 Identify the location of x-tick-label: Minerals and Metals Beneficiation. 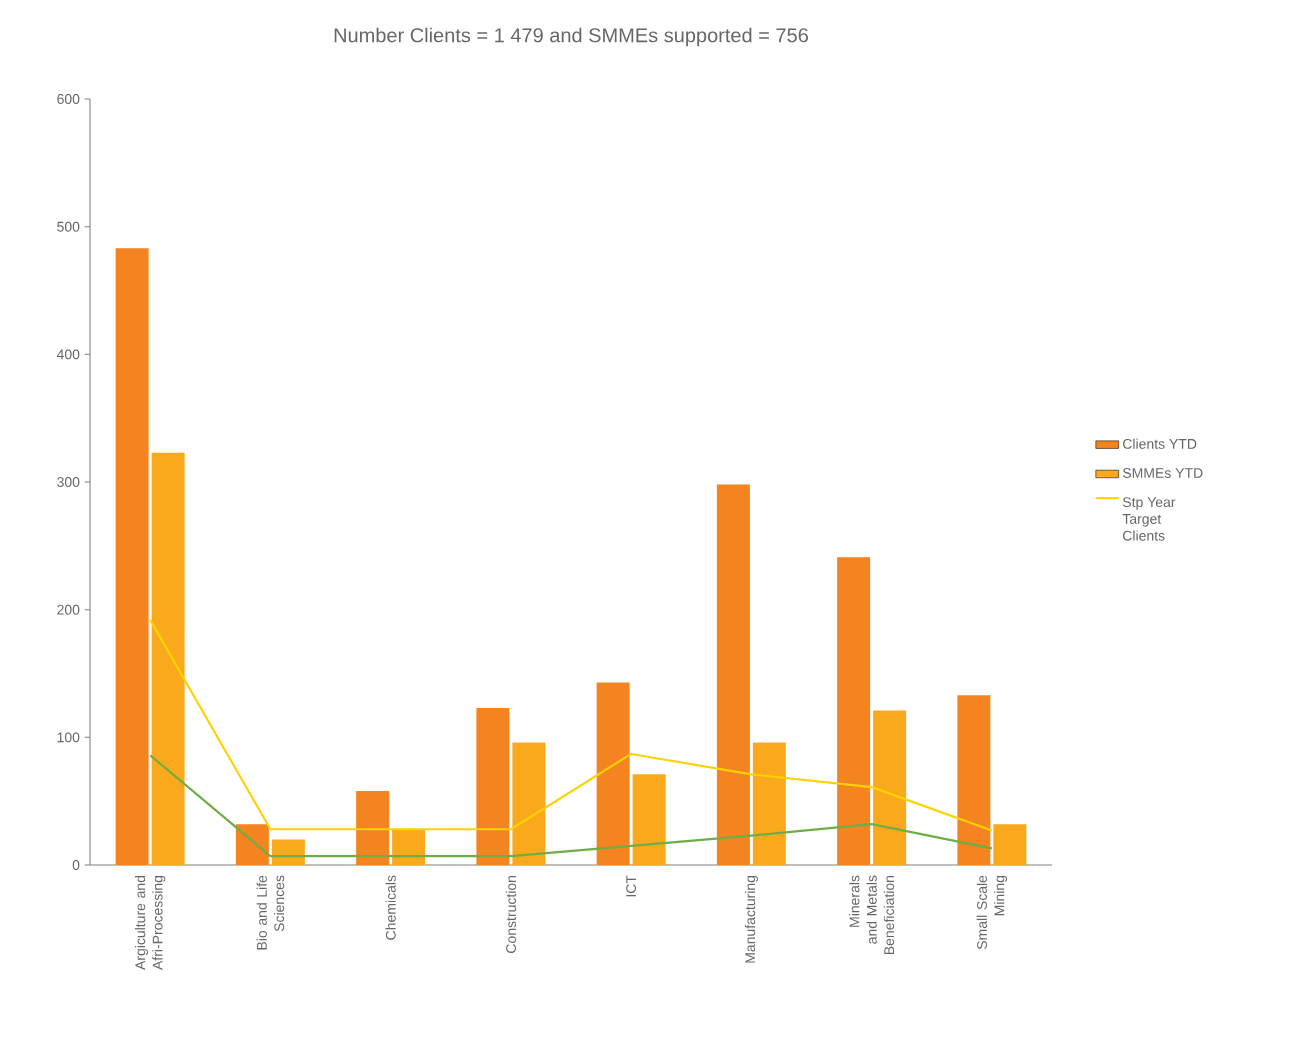
(872, 915).